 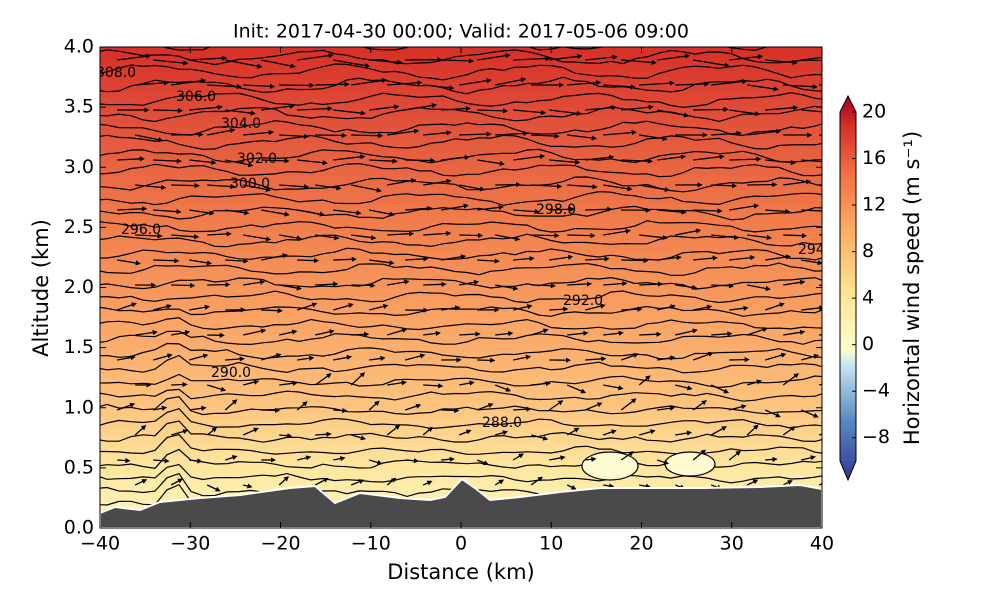 I want to click on y-axis-label: Altitude (km), so click(x=41, y=288).